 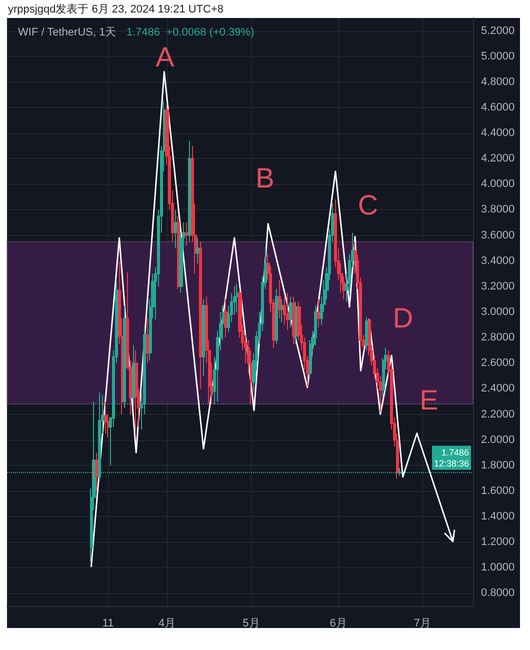 What do you see at coordinates (498, 542) in the screenshot?
I see `y-tick-label: 1.2000` at bounding box center [498, 542].